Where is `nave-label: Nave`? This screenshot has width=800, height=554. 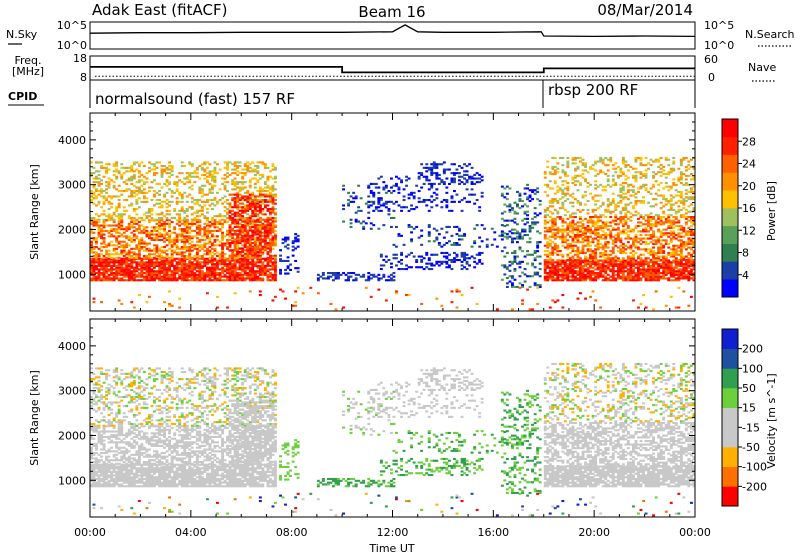 nave-label: Nave is located at coordinates (762, 67).